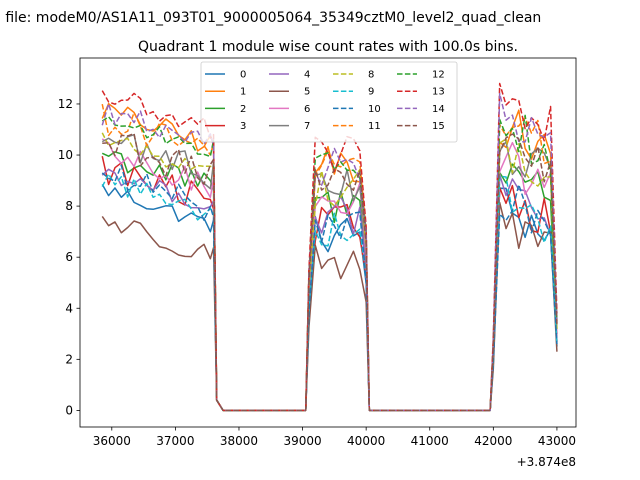  What do you see at coordinates (243, 109) in the screenshot?
I see `legend-label-2: 2` at bounding box center [243, 109].